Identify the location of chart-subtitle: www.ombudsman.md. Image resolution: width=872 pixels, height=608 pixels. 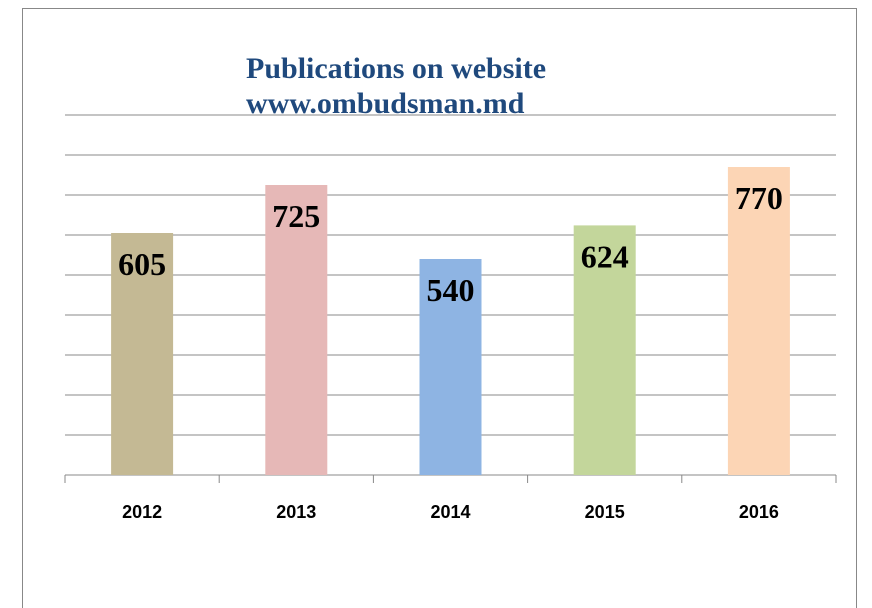
(385, 103).